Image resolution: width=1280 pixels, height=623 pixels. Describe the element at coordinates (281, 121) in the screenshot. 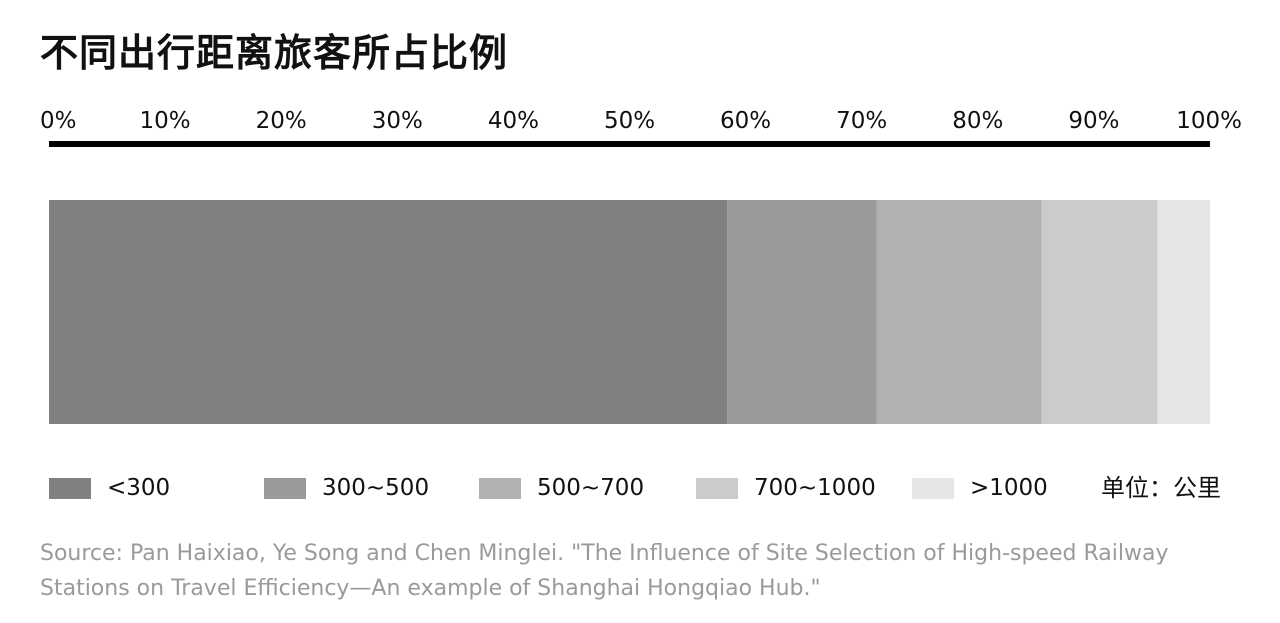

I see `x-tick-label: 20%` at that location.